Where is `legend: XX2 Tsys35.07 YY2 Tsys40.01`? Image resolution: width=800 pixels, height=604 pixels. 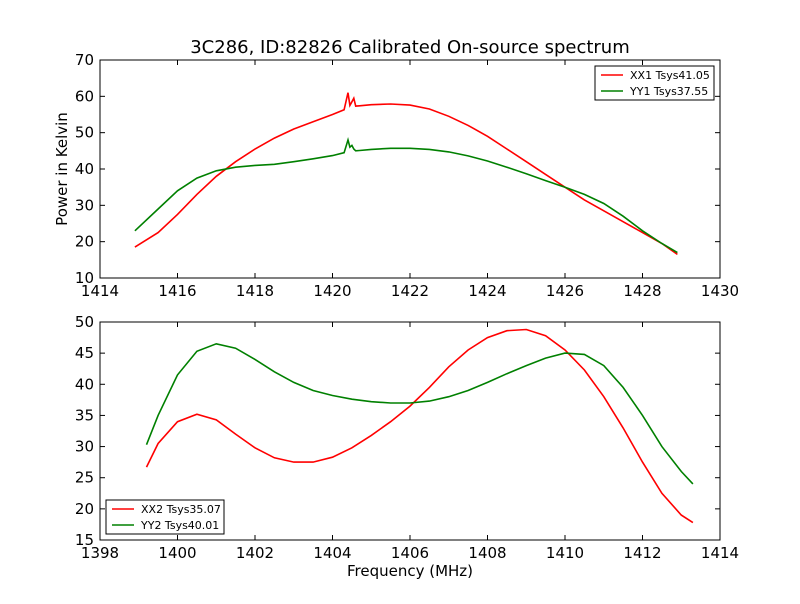 legend: XX2 Tsys35.07 YY2 Tsys40.01 is located at coordinates (165, 517).